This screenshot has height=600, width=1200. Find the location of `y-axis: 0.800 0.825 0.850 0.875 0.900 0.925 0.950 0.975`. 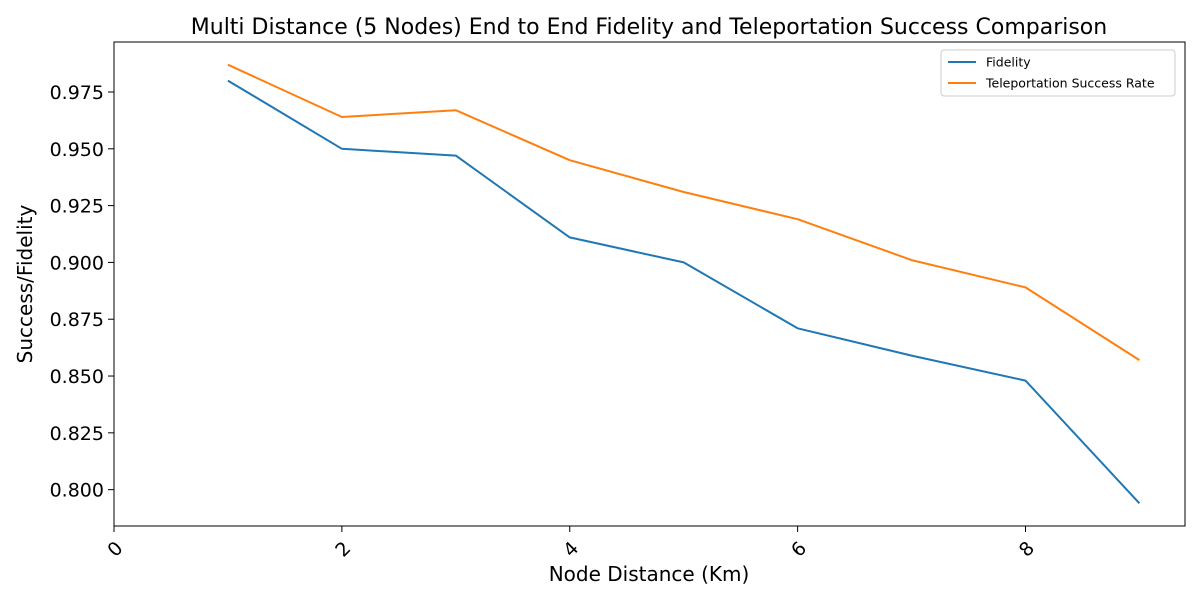

y-axis: 0.800 0.825 0.850 0.875 0.900 0.925 0.950 0.975 is located at coordinates (82, 292).